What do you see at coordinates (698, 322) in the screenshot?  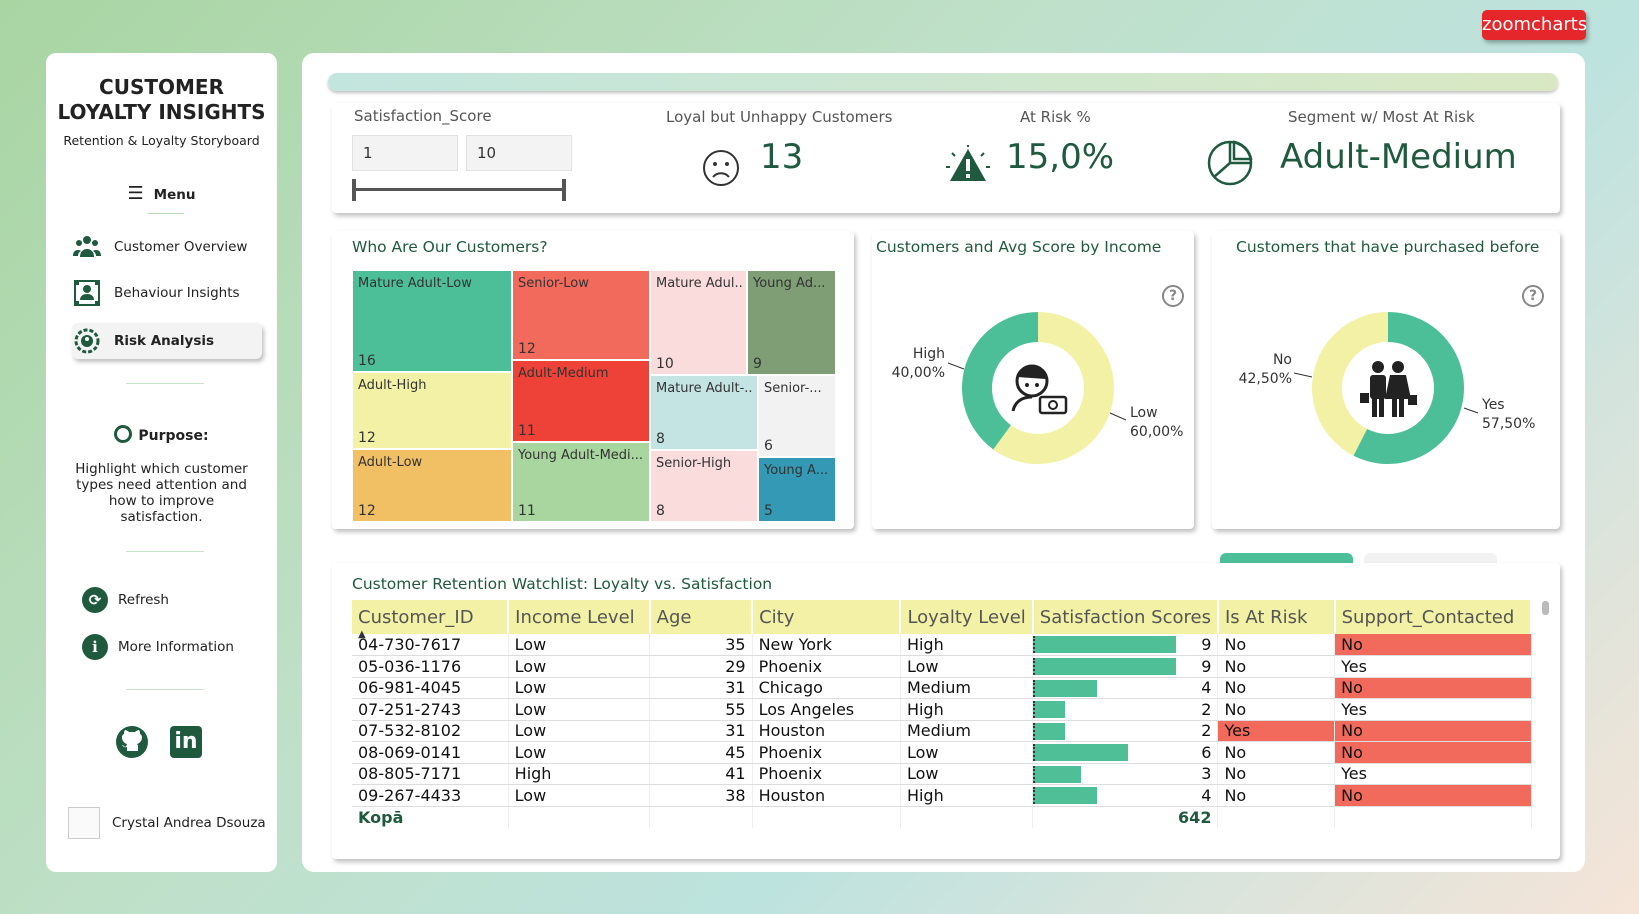 I see `treemap-cell: Mature Adul... 10` at bounding box center [698, 322].